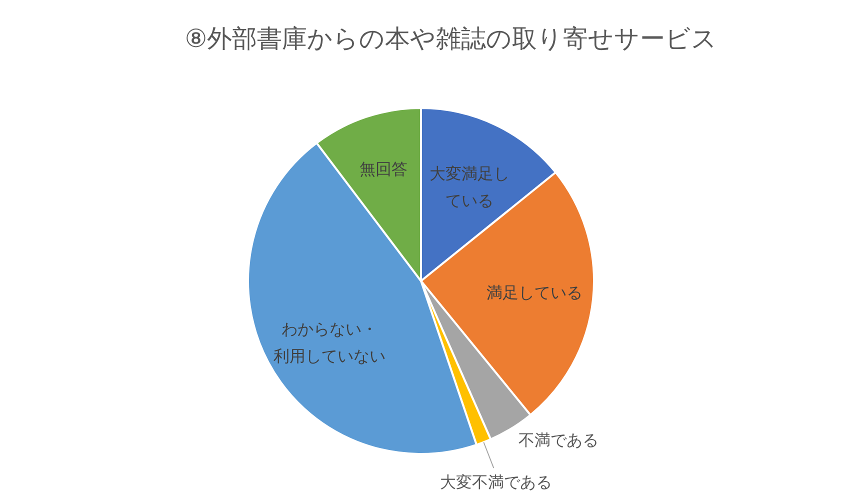  What do you see at coordinates (496, 482) in the screenshot?
I see `slice-label: 大変不満である` at bounding box center [496, 482].